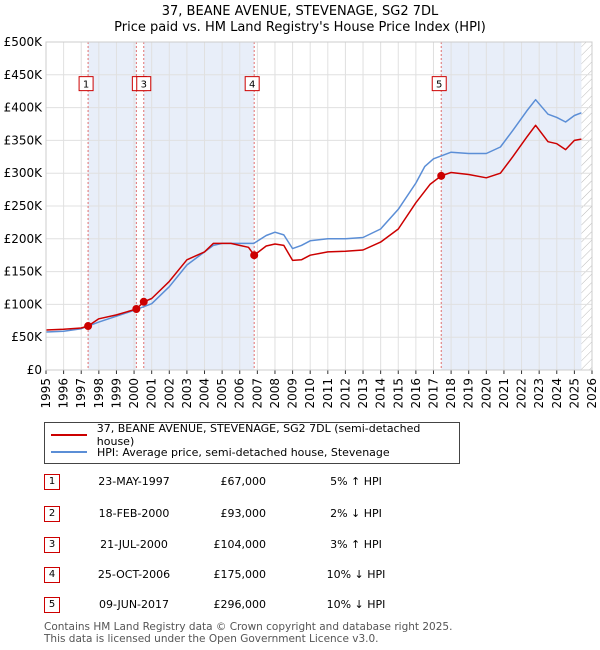 Image resolution: width=600 pixels, height=650 pixels. What do you see at coordinates (240, 393) in the screenshot?
I see `x-tick-label: 2006` at bounding box center [240, 393].